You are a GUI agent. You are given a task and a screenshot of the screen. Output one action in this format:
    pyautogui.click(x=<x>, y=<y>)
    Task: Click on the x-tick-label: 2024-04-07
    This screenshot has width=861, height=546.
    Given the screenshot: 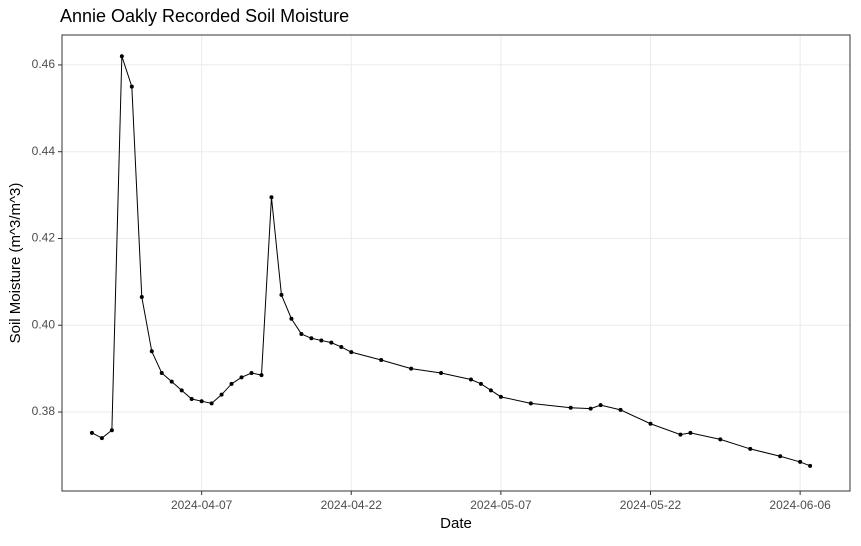 What is the action you would take?
    pyautogui.click(x=202, y=505)
    